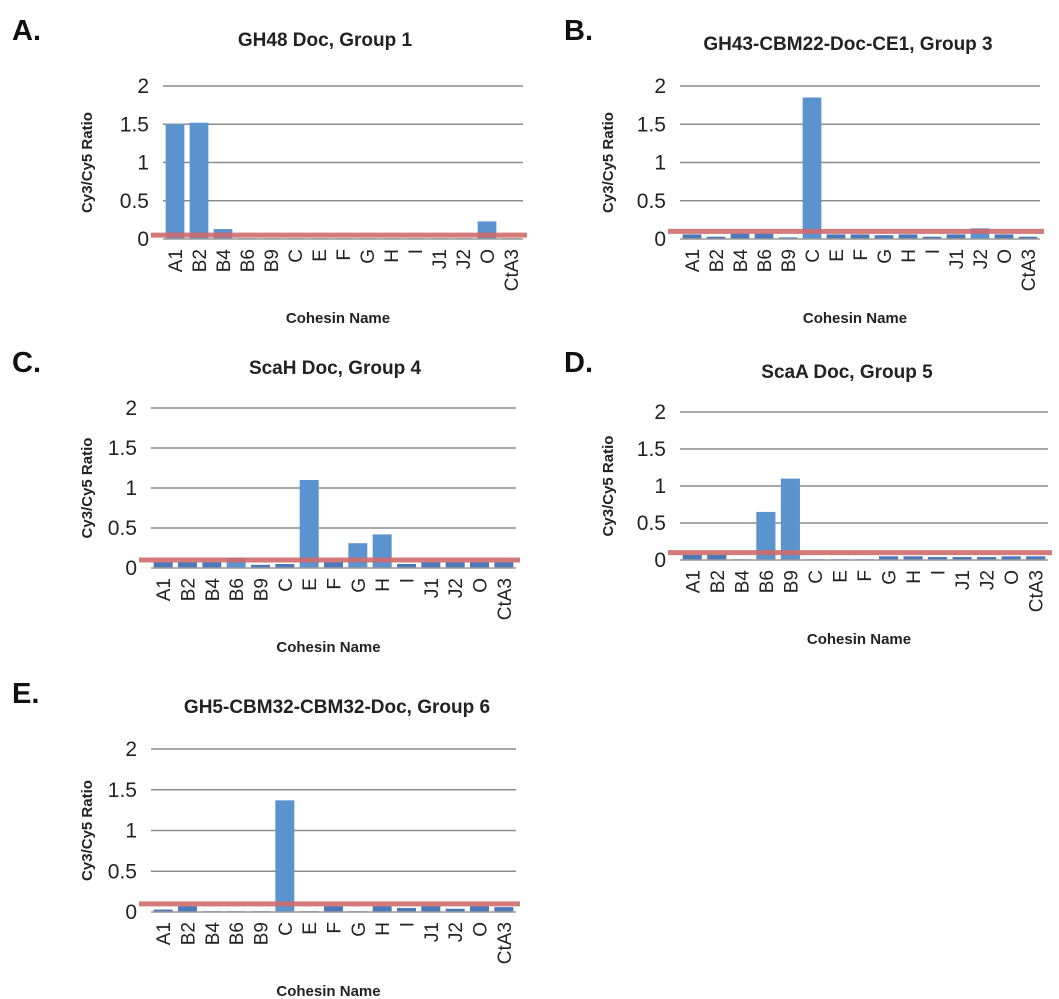  I want to click on panel-letter: E., so click(25, 694).